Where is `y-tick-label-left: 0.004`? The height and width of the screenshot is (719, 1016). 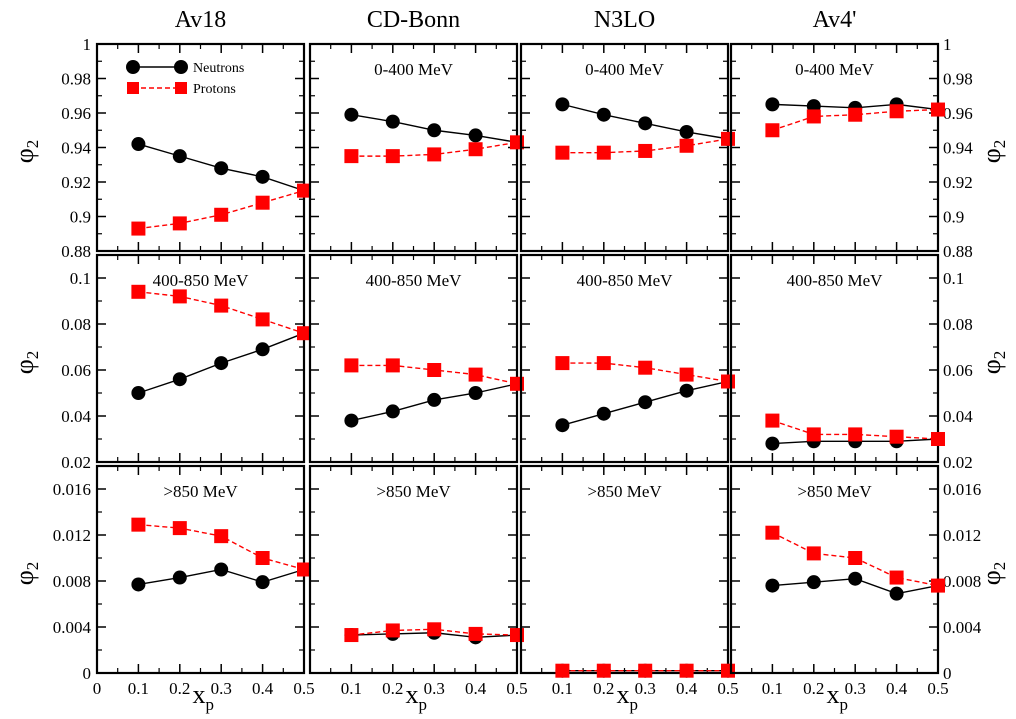 y-tick-label-left: 0.004 is located at coordinates (72, 627).